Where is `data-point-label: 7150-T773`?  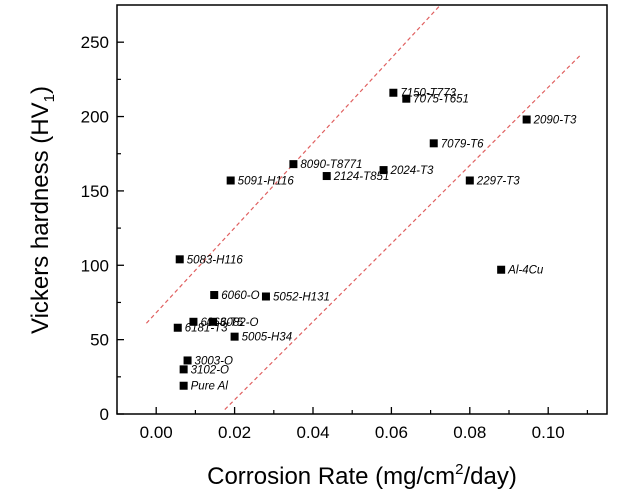 data-point-label: 7150-T773 is located at coordinates (428, 94).